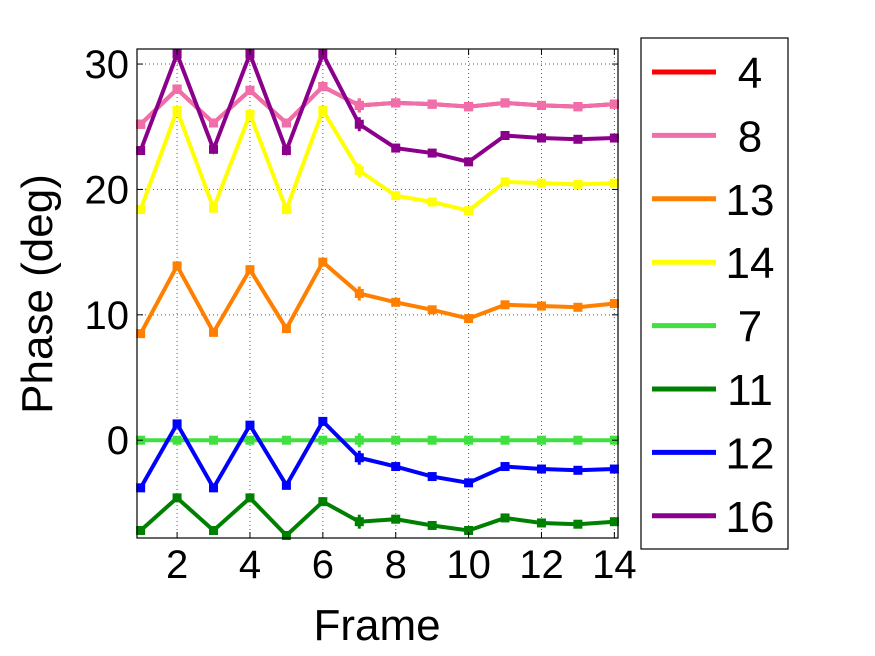 The image size is (875, 656). What do you see at coordinates (107, 316) in the screenshot?
I see `y-tick-label: 10` at bounding box center [107, 316].